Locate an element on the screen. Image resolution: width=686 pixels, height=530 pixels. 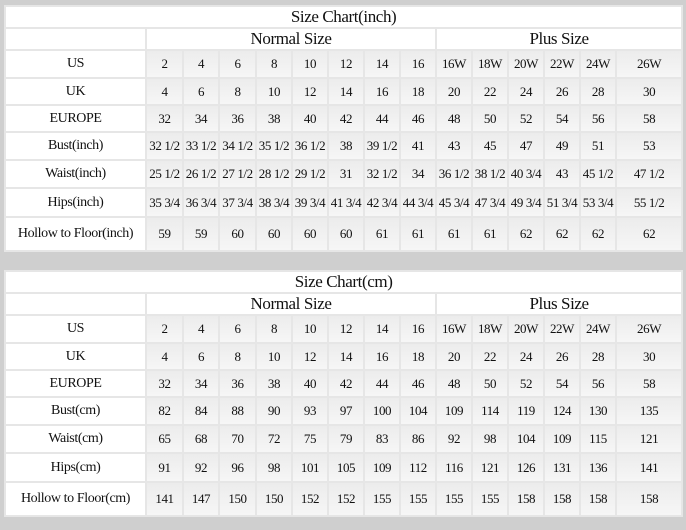
table-cell: 61 is located at coordinates (382, 234).